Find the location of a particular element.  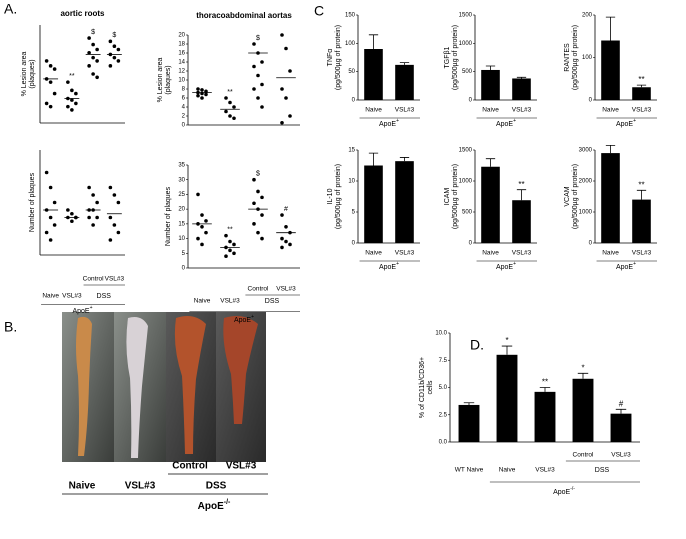

y-tick-label: 1500 is located at coordinates (466, 16).